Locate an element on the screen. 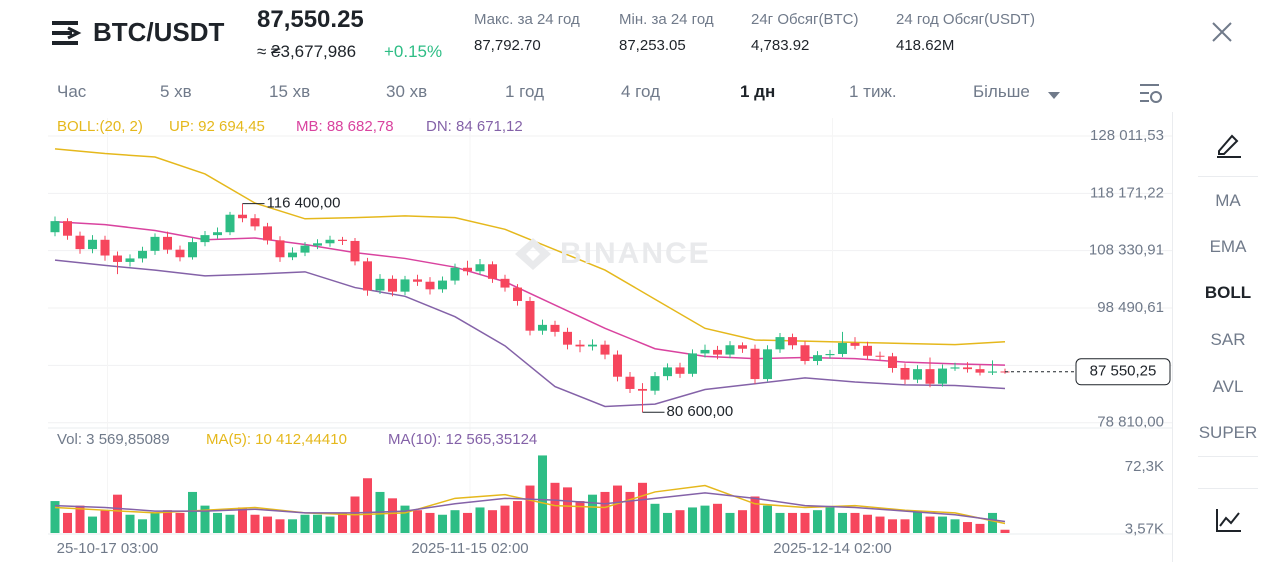 This screenshot has width=1280, height=576. interval-tab: 15 хв is located at coordinates (290, 91).